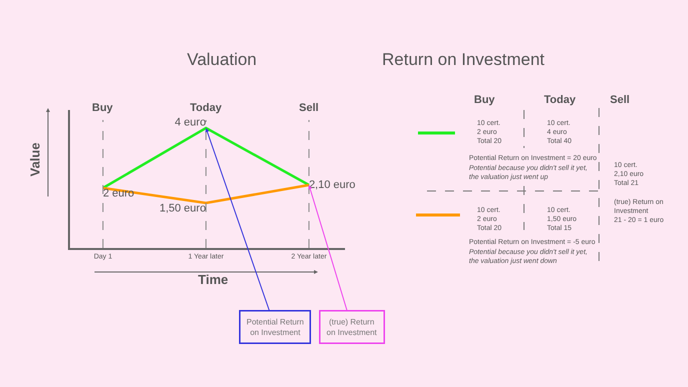 This screenshot has height=387, width=688. I want to click on text: Sell, so click(620, 100).